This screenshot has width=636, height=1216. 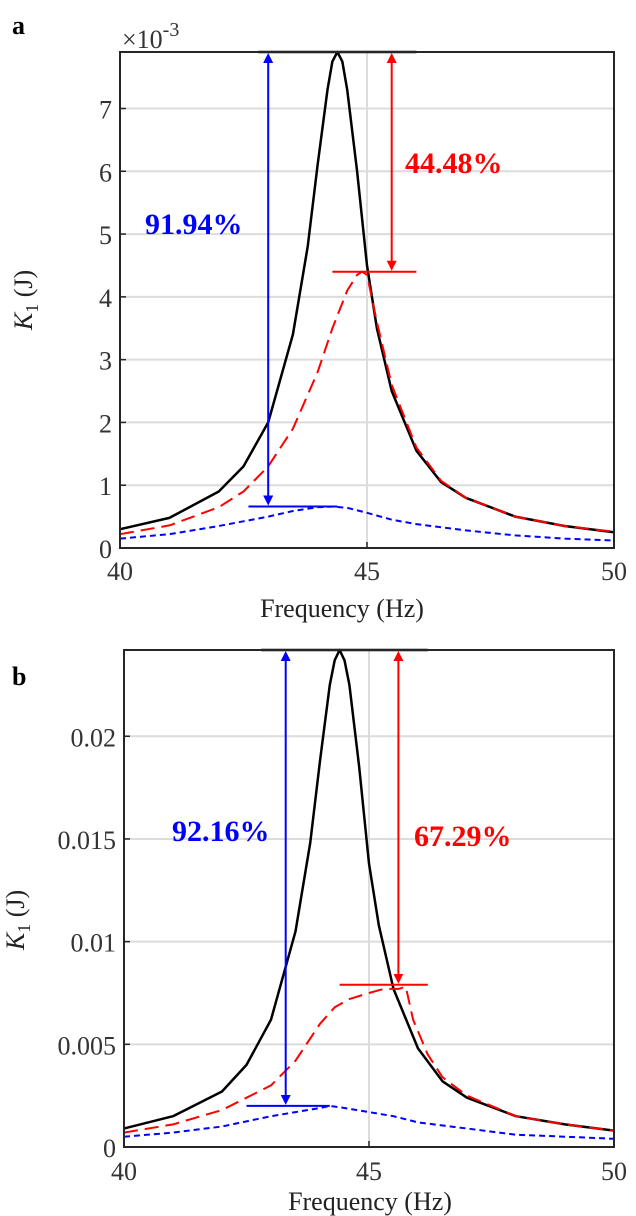 I want to click on y-tick-labels: 0 1 2 3 4 5 6 7, so click(x=105, y=330).